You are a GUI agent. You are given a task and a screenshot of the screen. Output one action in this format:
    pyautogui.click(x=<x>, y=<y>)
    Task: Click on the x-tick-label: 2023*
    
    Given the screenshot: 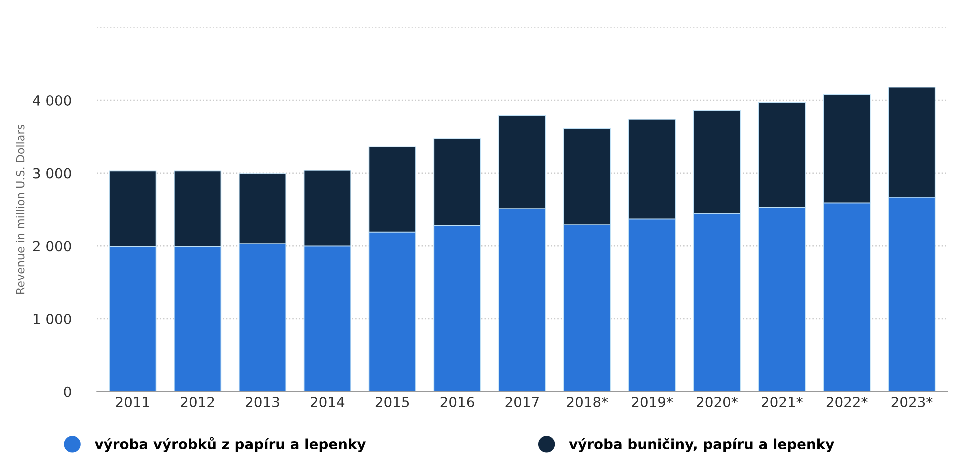 What is the action you would take?
    pyautogui.click(x=912, y=402)
    